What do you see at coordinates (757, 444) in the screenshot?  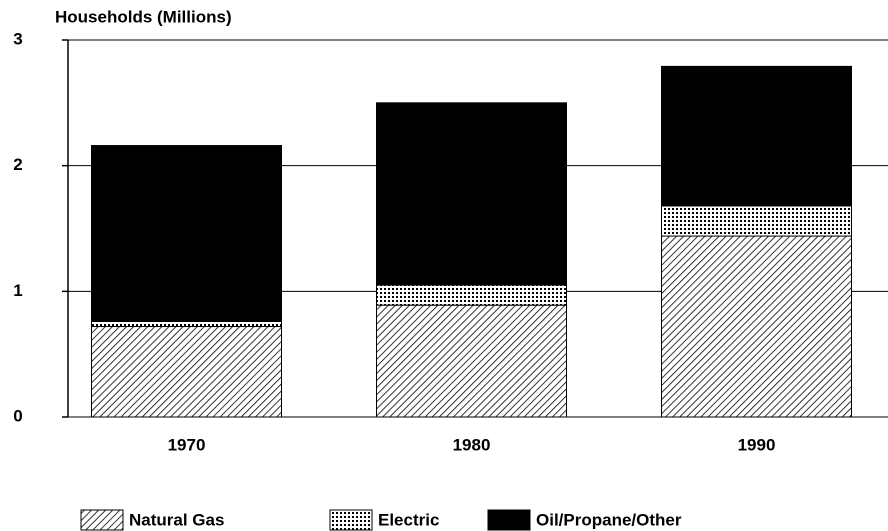 I see `x-tick-label: 1990` at bounding box center [757, 444].